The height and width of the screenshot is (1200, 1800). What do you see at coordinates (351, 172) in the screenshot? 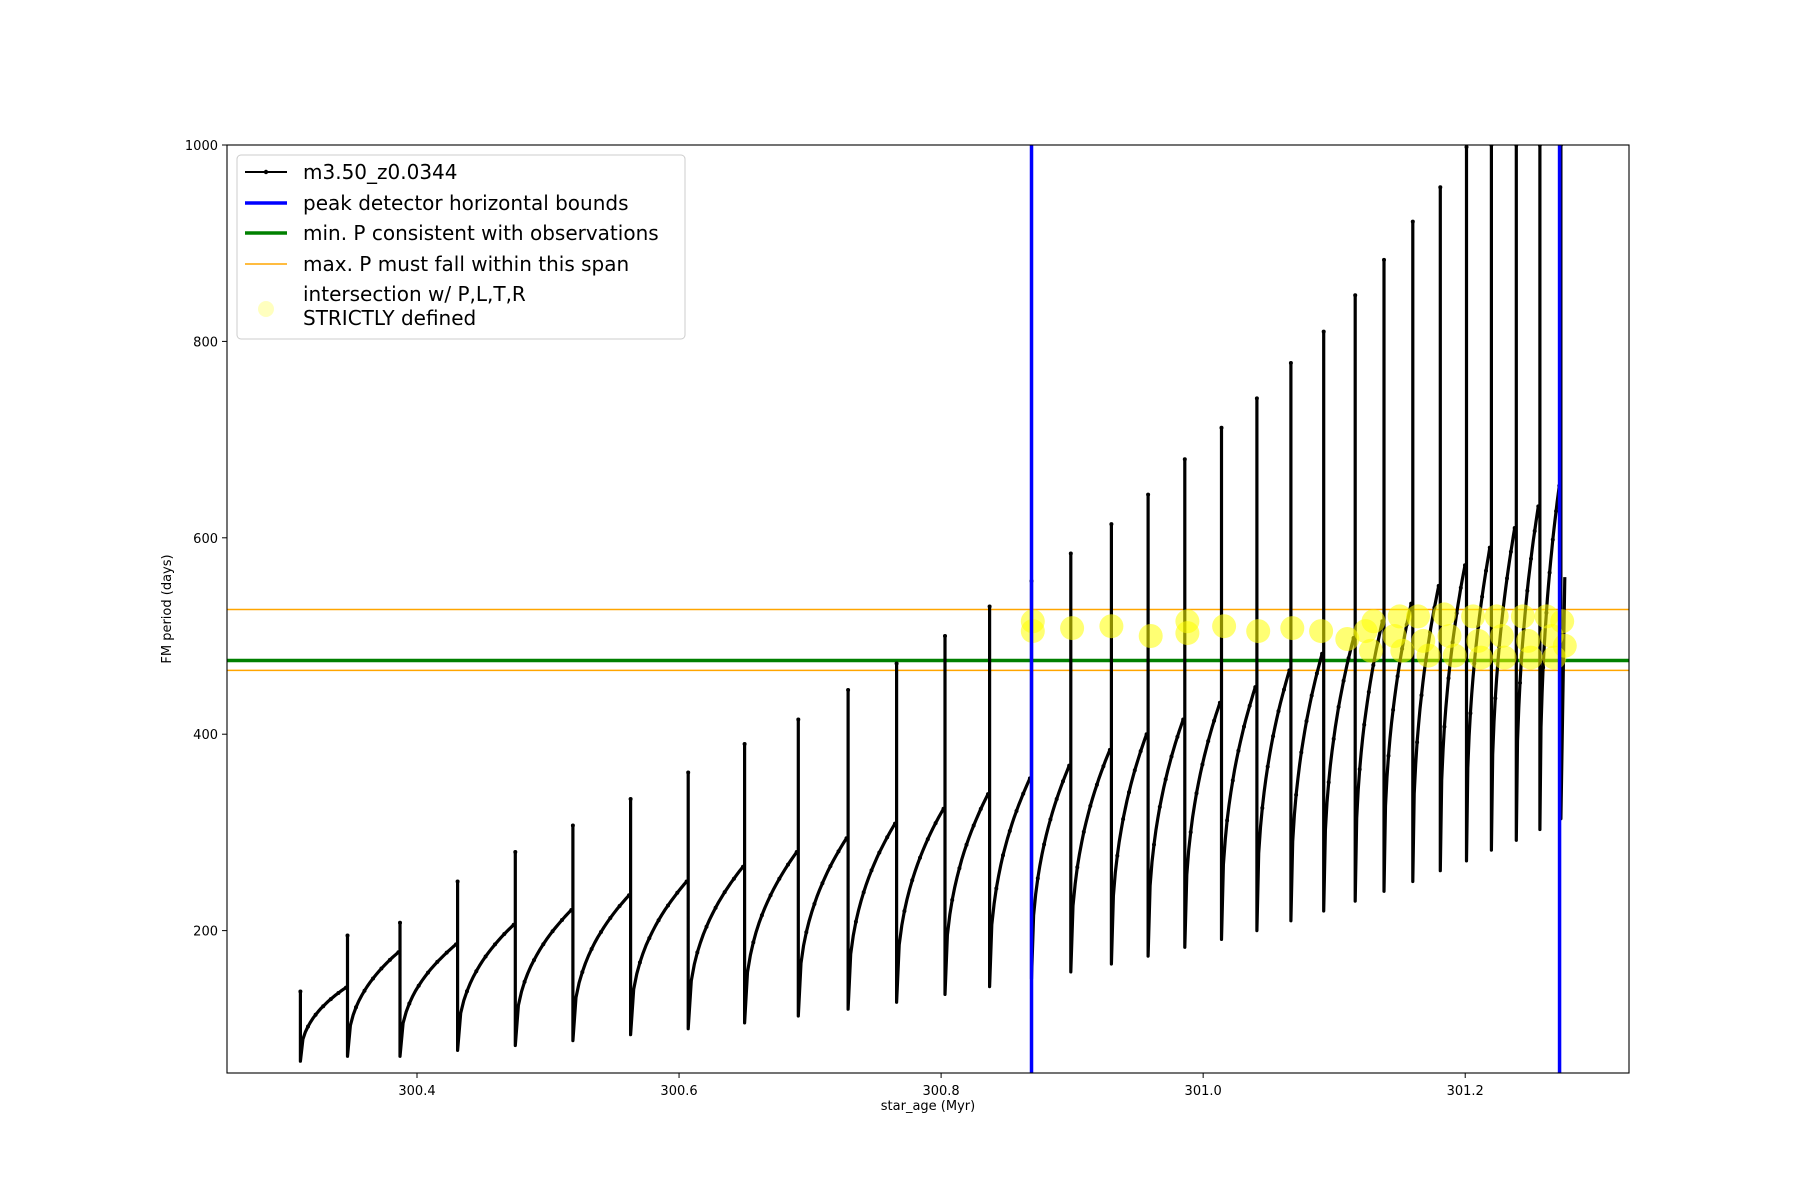
I see `legend-item-series: m3.50_z0.0344` at bounding box center [351, 172].